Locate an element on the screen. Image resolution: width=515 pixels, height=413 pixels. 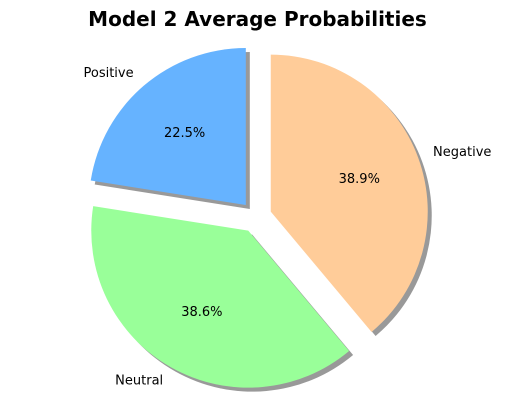
slice-pct-negative: 38.9% is located at coordinates (359, 179).